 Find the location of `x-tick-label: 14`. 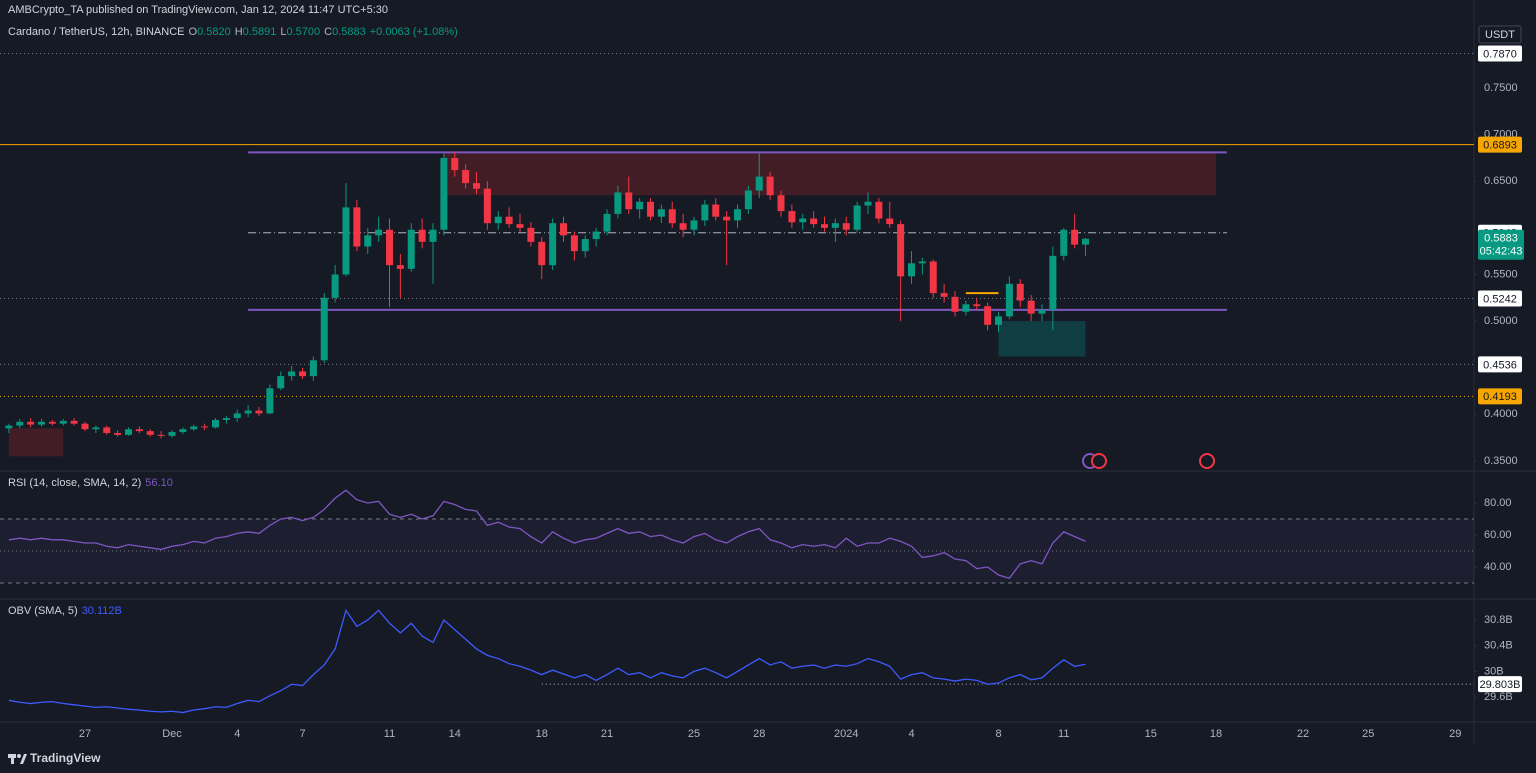

x-tick-label: 14 is located at coordinates (455, 734).